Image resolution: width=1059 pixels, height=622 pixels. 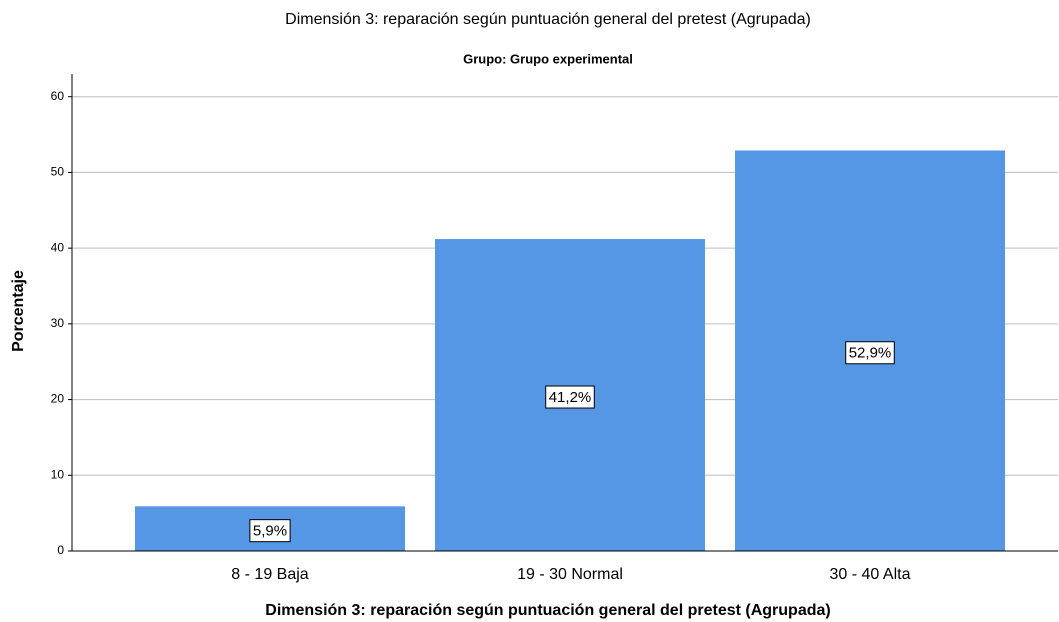 I want to click on y-tick-label: 60, so click(x=58, y=96).